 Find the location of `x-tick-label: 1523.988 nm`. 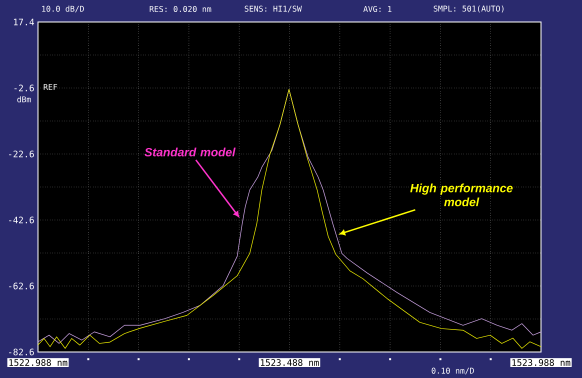

x-tick-label: 1523.988 nm is located at coordinates (541, 362).